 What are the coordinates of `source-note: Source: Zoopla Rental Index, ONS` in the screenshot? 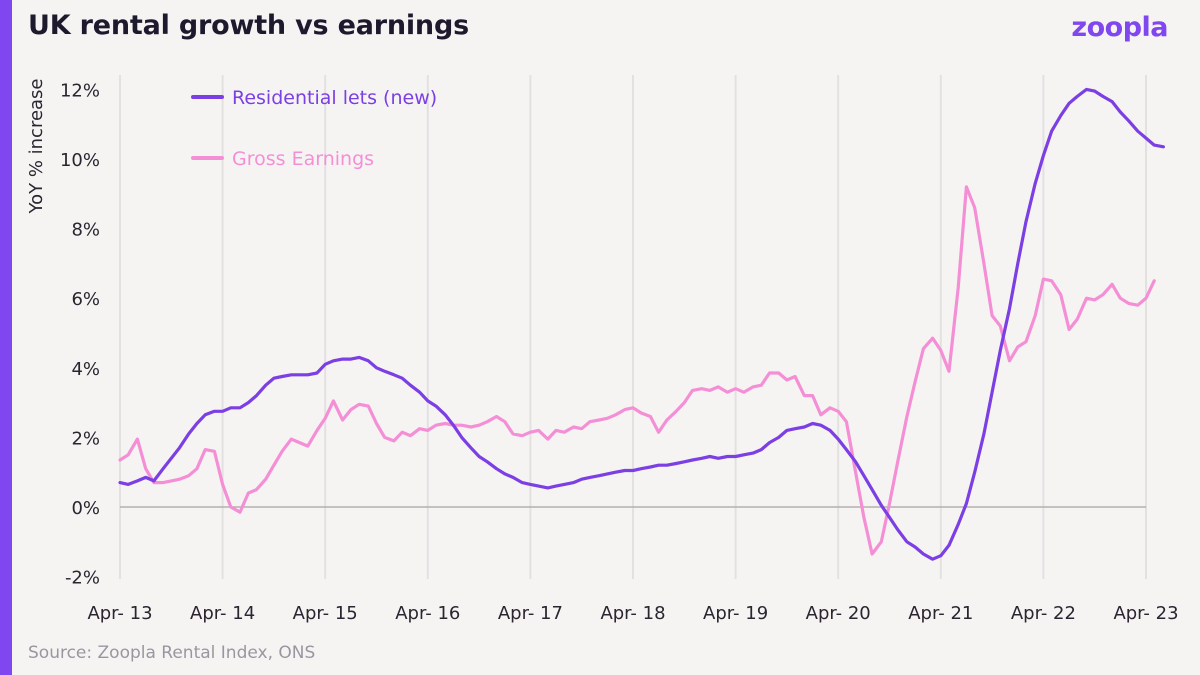 It's located at (172, 653).